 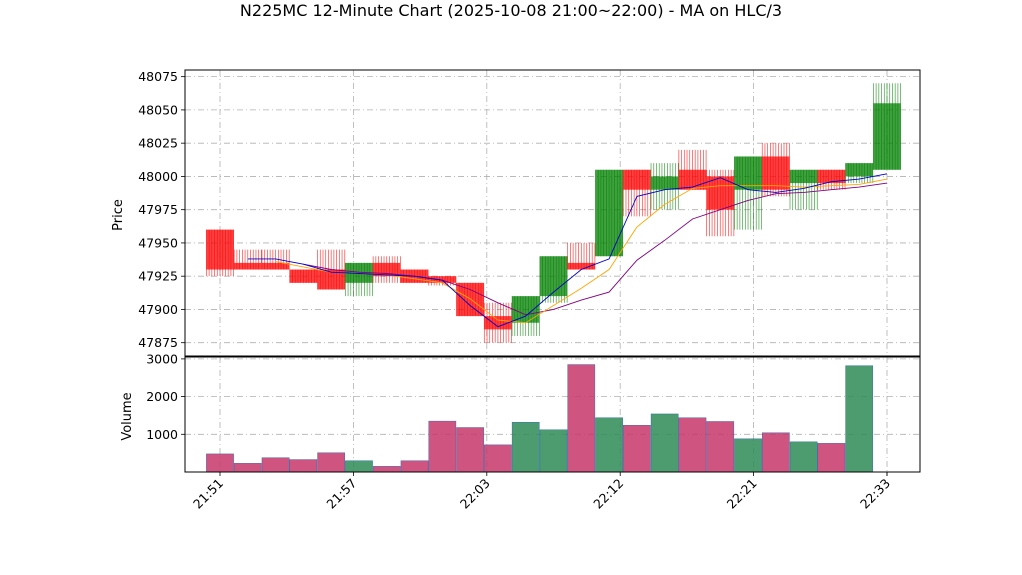 What do you see at coordinates (208, 494) in the screenshot?
I see `x-tick-label: 21:51` at bounding box center [208, 494].